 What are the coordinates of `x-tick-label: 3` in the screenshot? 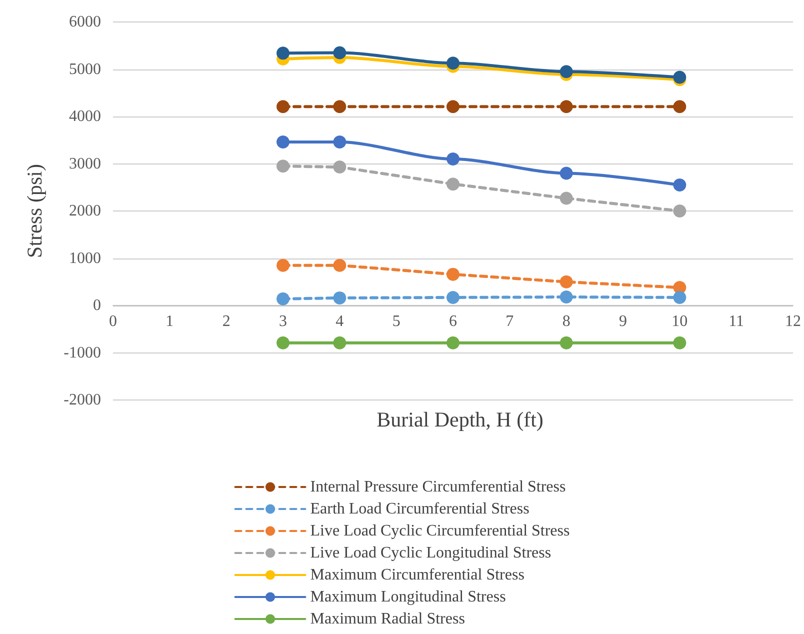 It's located at (283, 321).